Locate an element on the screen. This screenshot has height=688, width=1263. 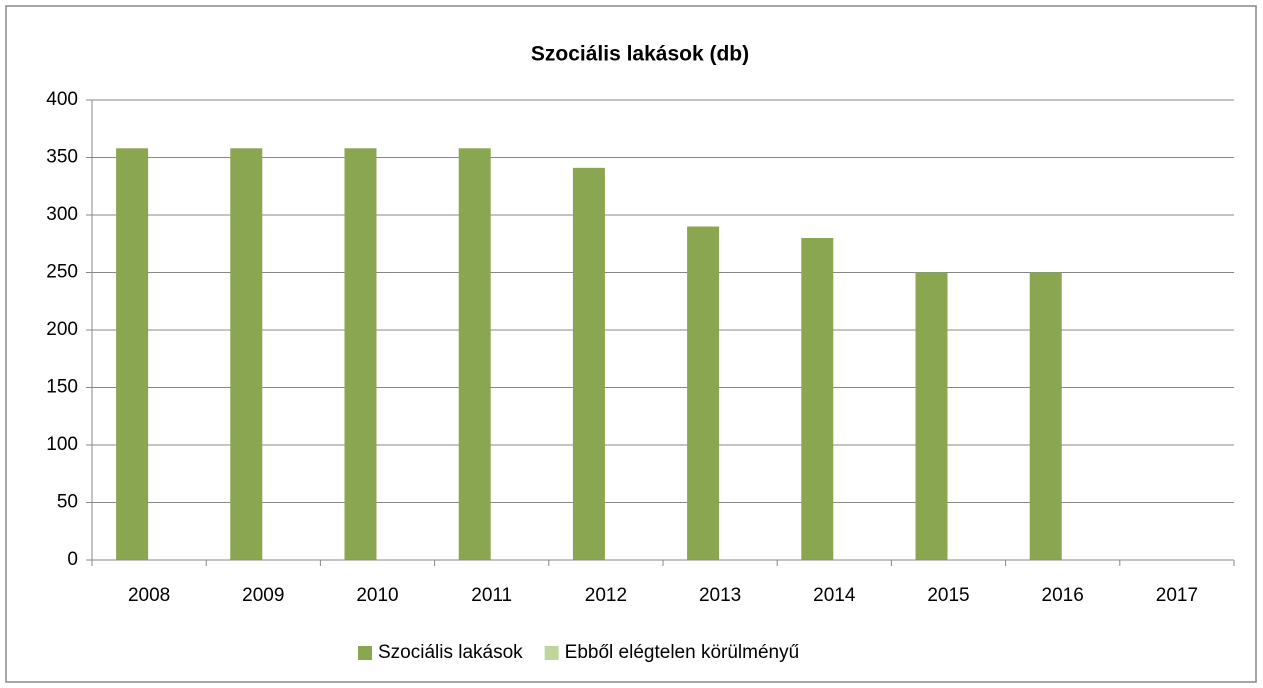
y-tick-label: 100 is located at coordinates (62, 444).